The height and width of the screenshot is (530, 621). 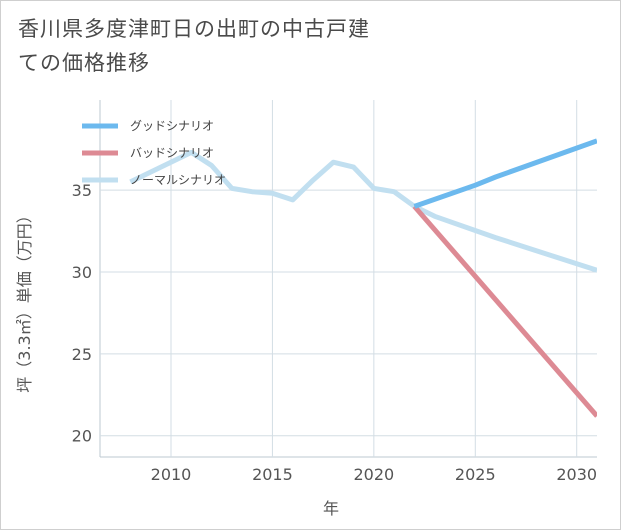 What do you see at coordinates (178, 180) in the screenshot?
I see `legend-label-3: ノーマルシナリオ` at bounding box center [178, 180].